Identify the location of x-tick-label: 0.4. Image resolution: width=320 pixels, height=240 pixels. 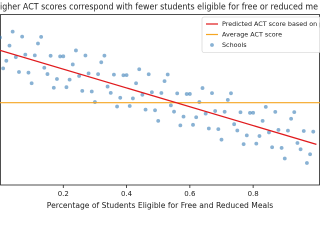
(127, 194).